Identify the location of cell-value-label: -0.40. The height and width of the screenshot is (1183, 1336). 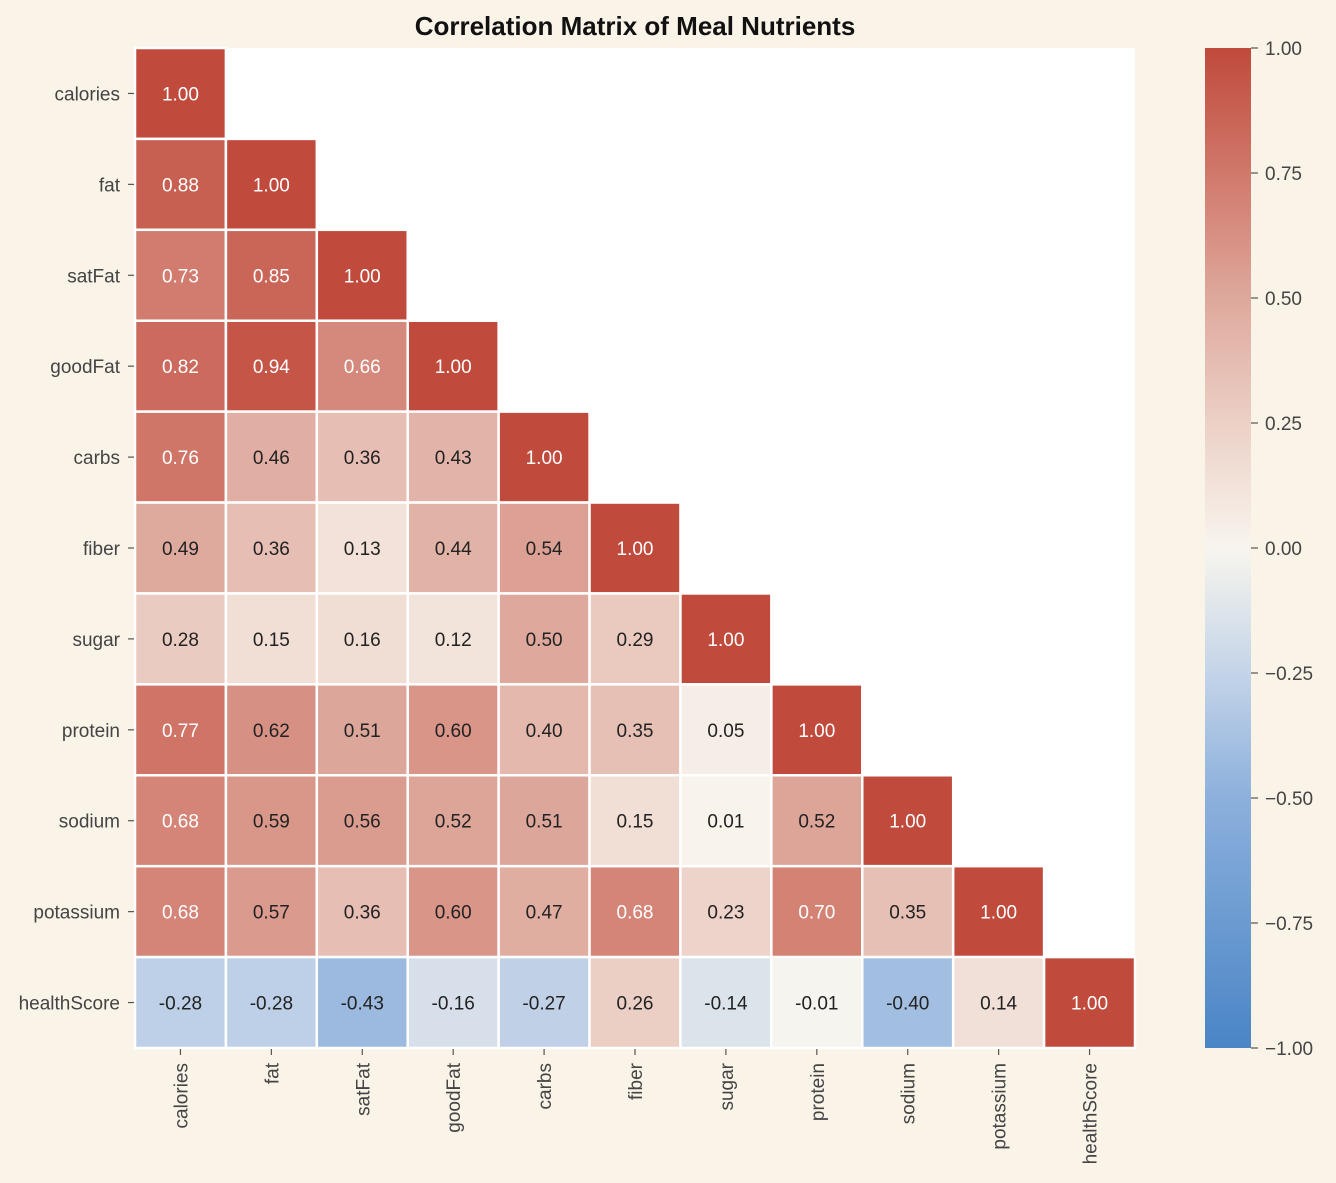
(907, 1004).